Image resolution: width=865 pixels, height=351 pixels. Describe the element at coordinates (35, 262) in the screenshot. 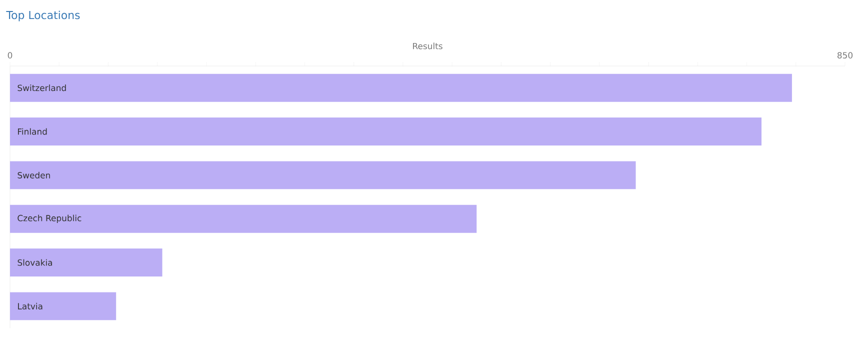

I see `y-tick-label: Slovakia` at that location.